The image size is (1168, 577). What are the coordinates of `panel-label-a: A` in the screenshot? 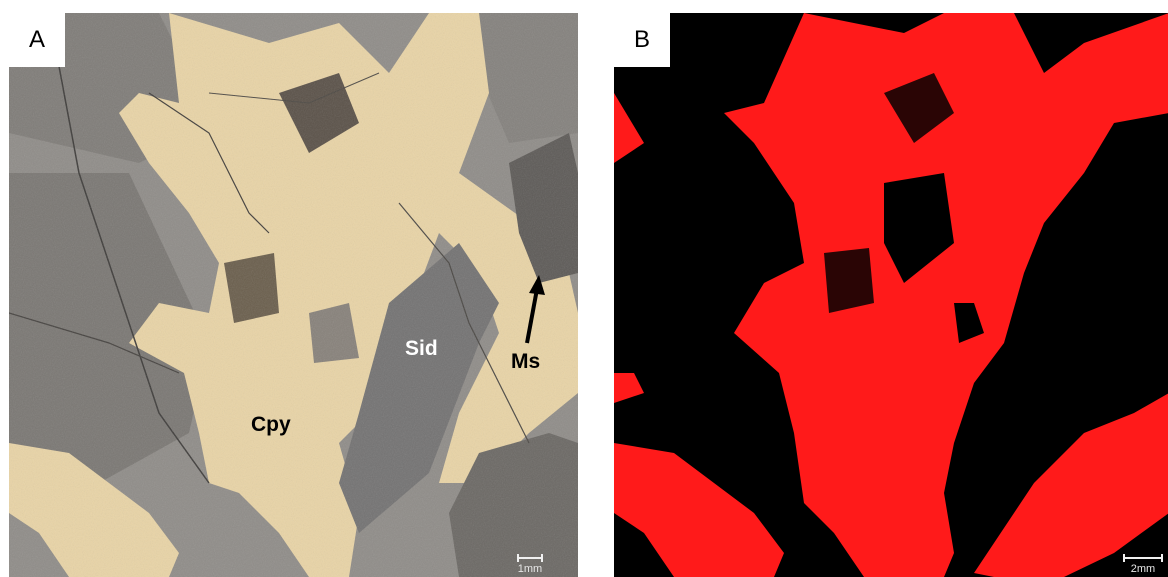 It's located at (37, 40).